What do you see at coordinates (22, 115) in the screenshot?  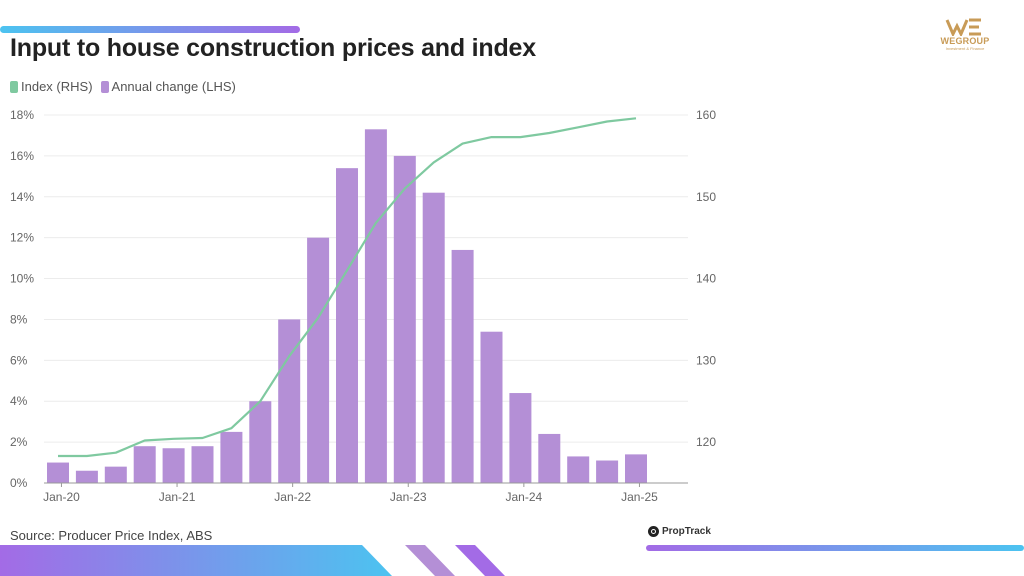 I see `y-left-tick-label: 18%` at bounding box center [22, 115].